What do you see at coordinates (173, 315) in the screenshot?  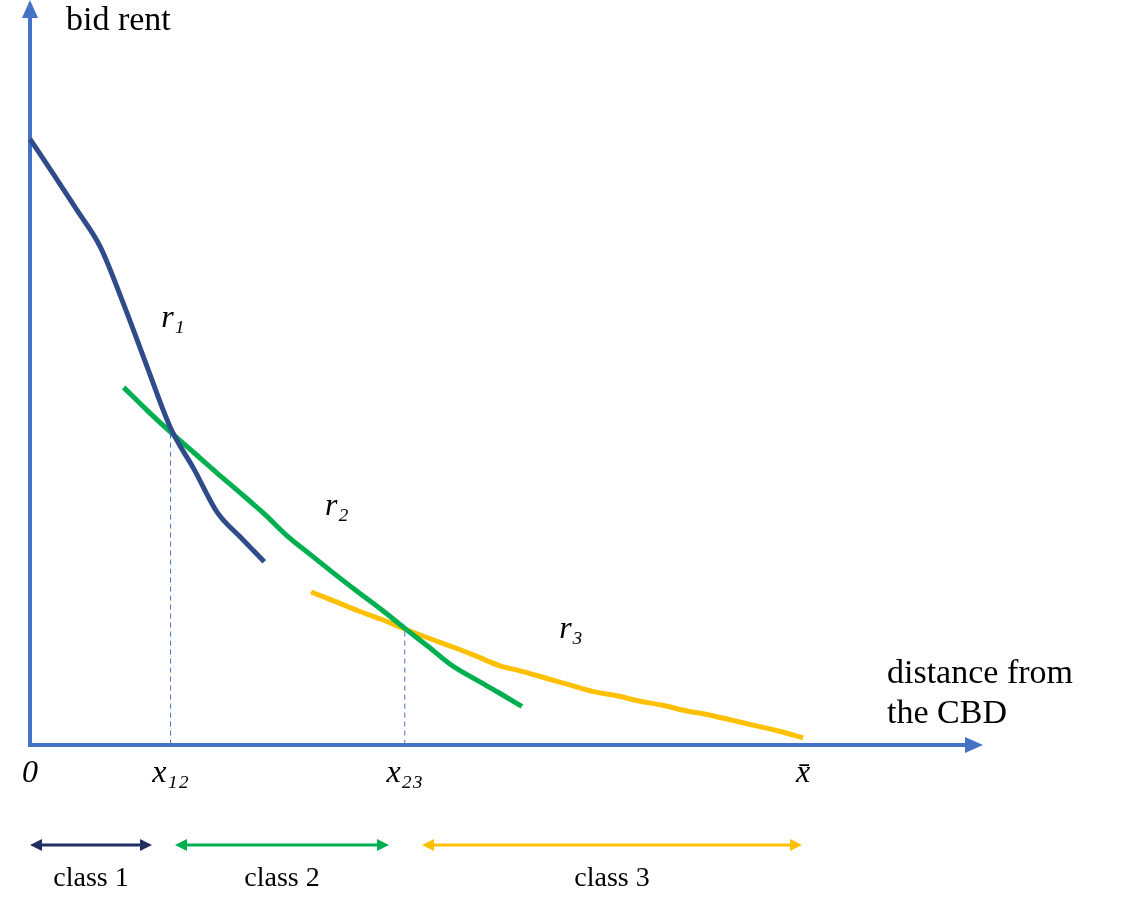 I see `series-label: r₁` at bounding box center [173, 315].